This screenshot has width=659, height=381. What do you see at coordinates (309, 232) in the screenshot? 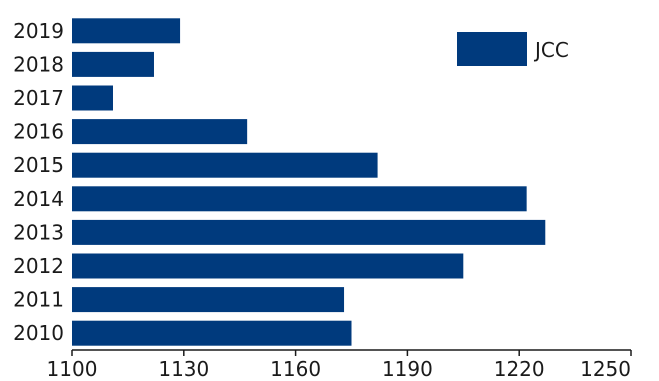
I see `bar-2013` at bounding box center [309, 232].